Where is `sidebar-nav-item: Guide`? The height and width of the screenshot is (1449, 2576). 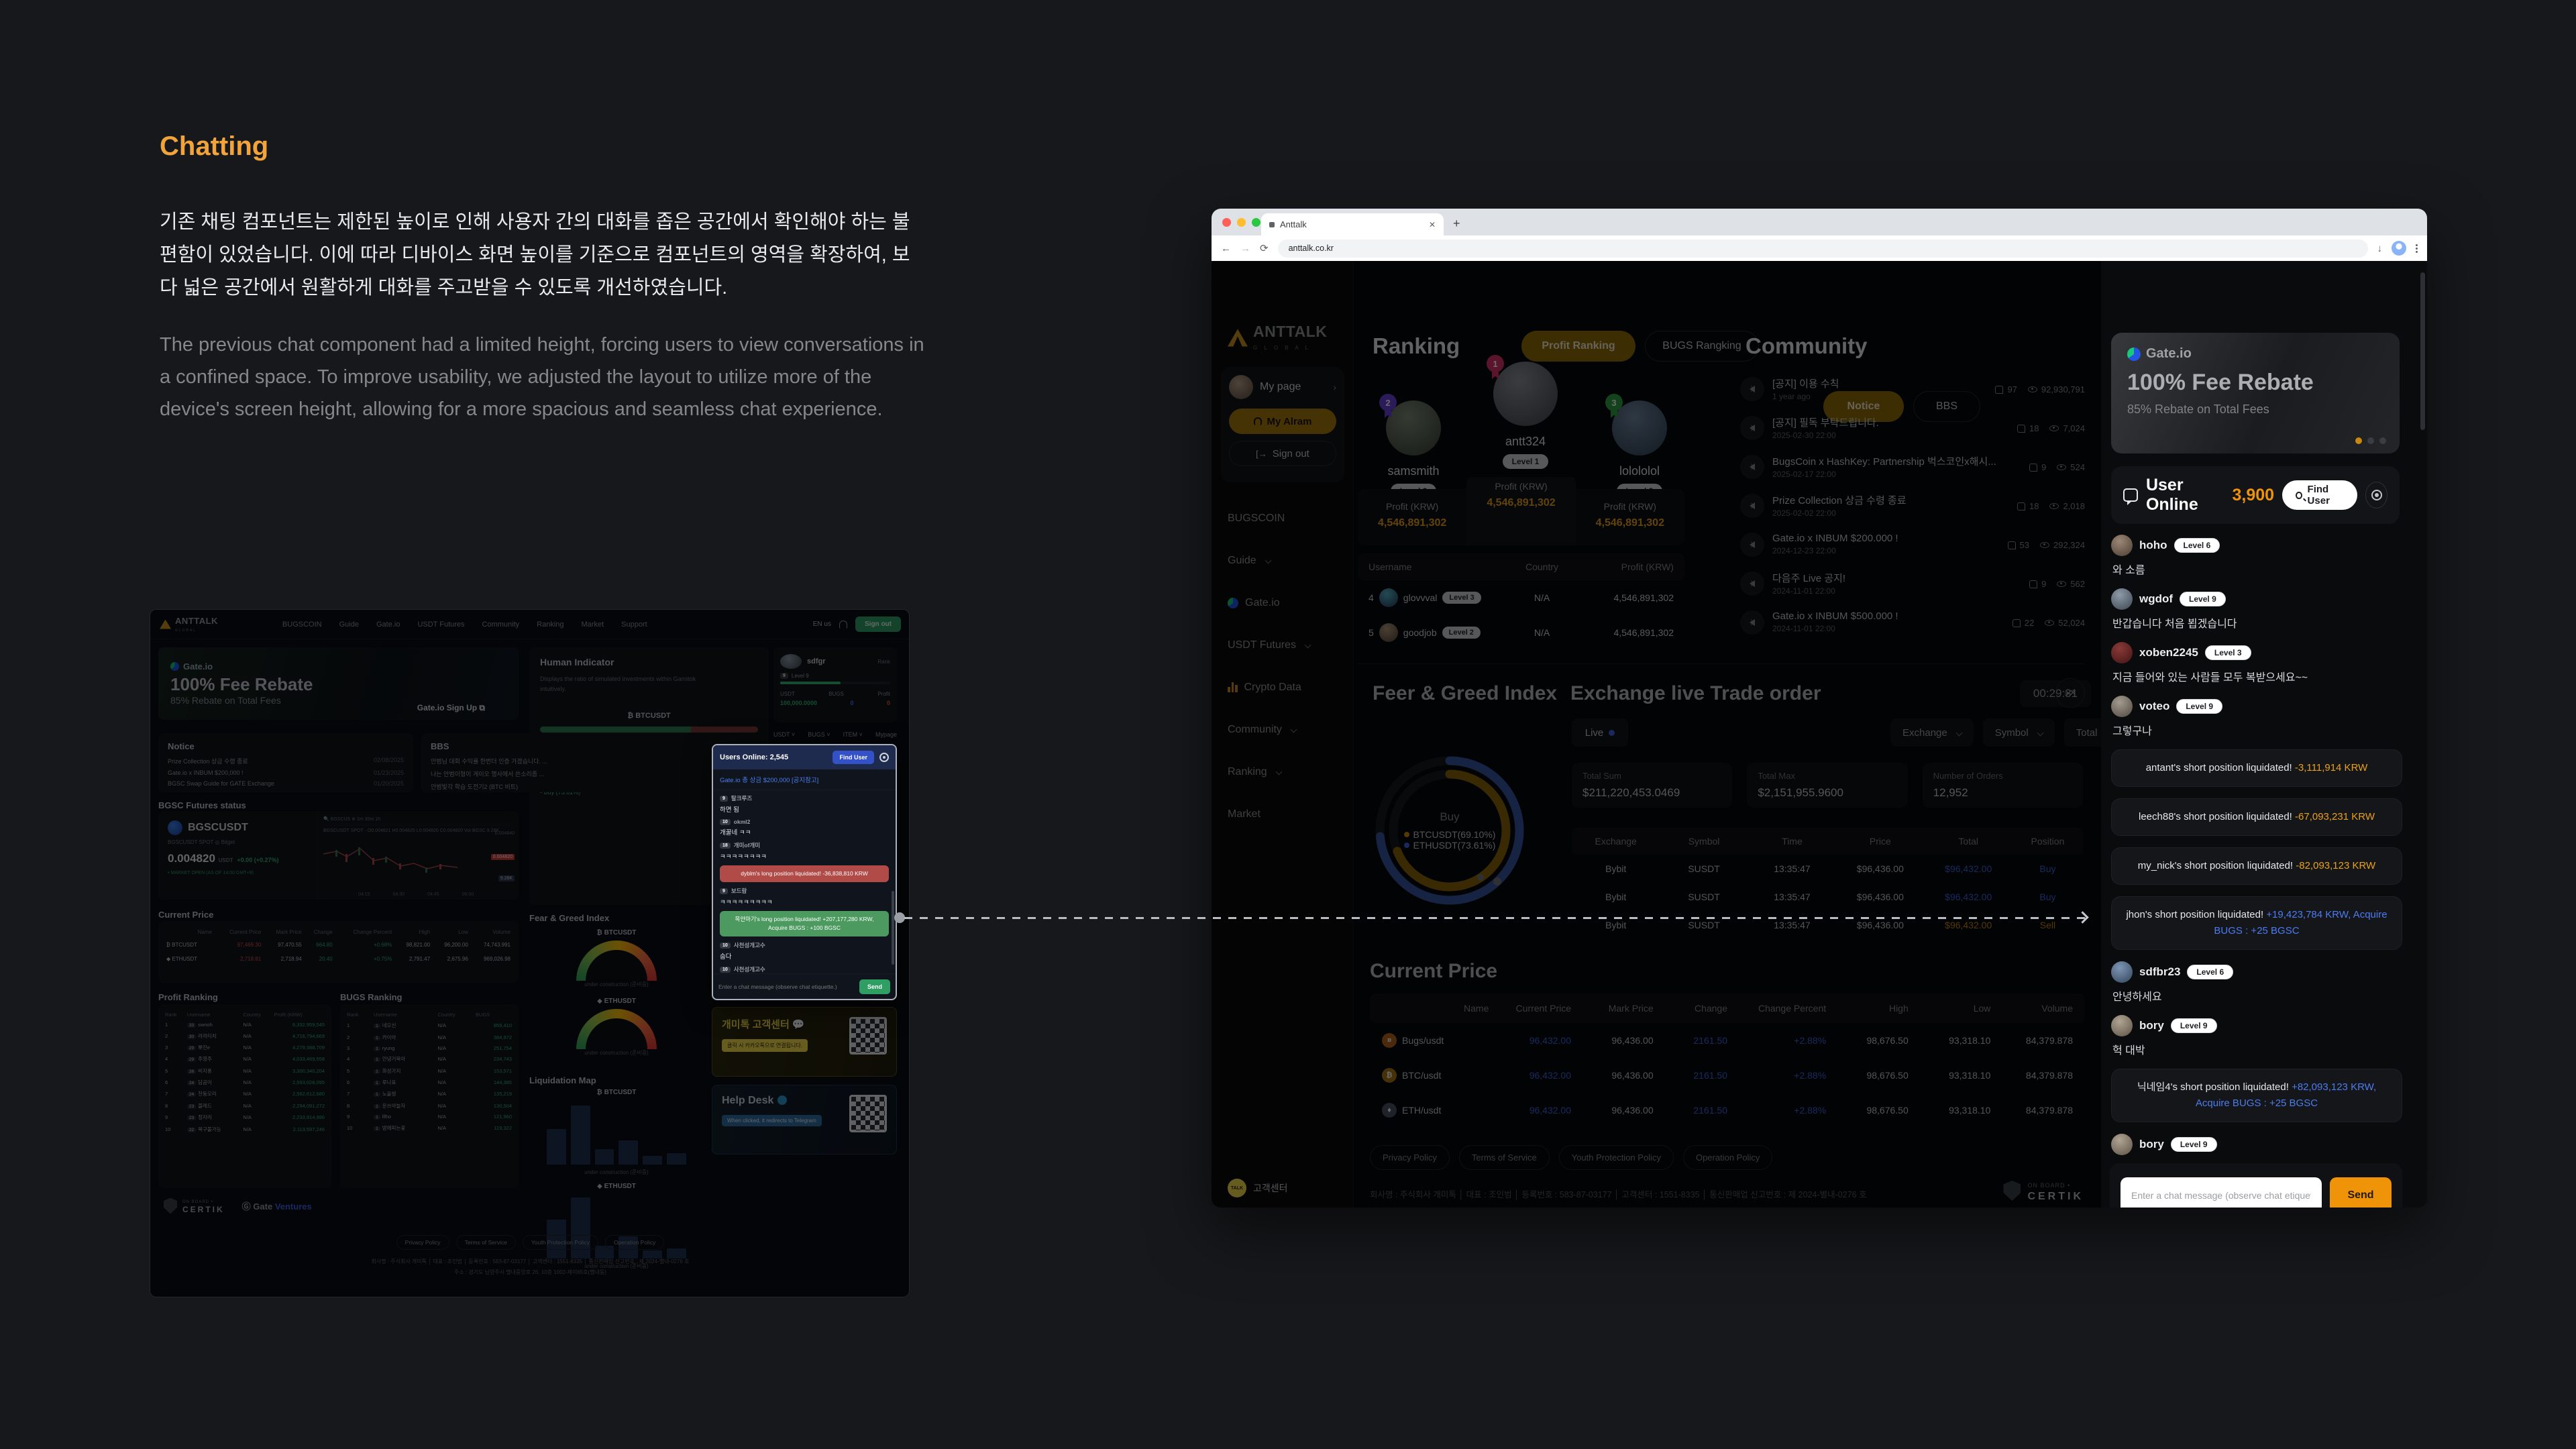
sidebar-nav-item: Guide is located at coordinates (1285, 560).